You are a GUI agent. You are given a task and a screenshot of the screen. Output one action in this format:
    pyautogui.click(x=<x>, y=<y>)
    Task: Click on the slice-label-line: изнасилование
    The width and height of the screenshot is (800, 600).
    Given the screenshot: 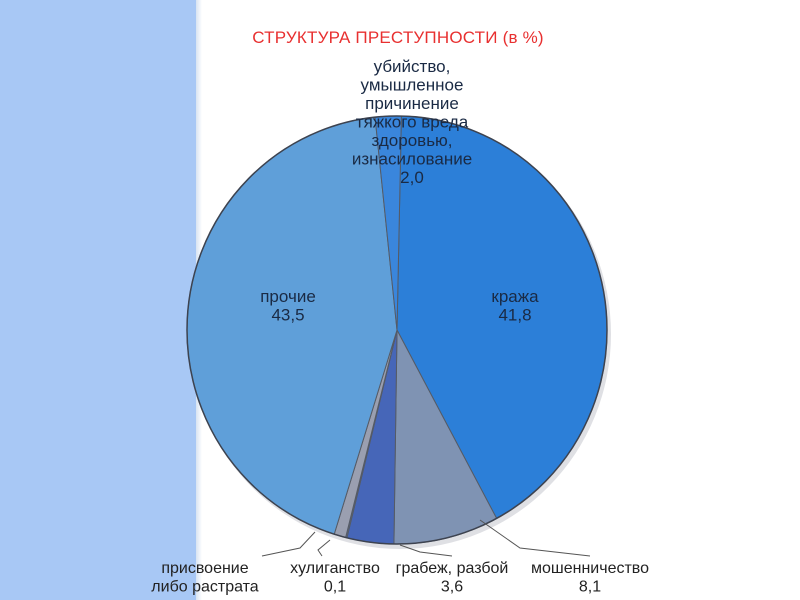 What is the action you would take?
    pyautogui.click(x=412, y=159)
    